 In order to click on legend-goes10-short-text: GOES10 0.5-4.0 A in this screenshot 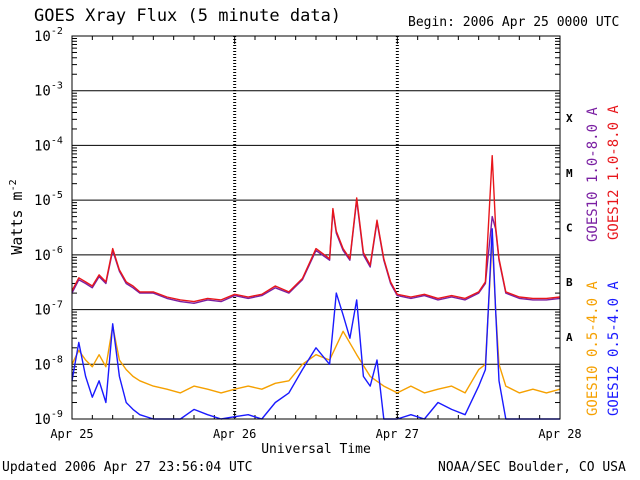, I will do `click(593, 348)`.